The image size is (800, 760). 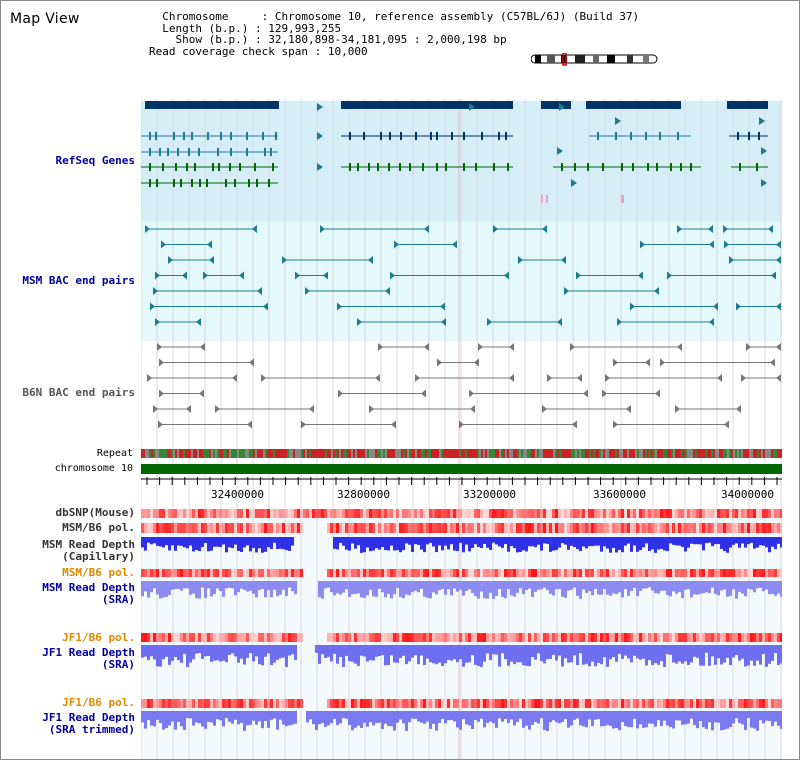 What do you see at coordinates (88, 593) in the screenshot?
I see `track-label-msm-depth-sra: MSM Read Depth (SRA)` at bounding box center [88, 593].